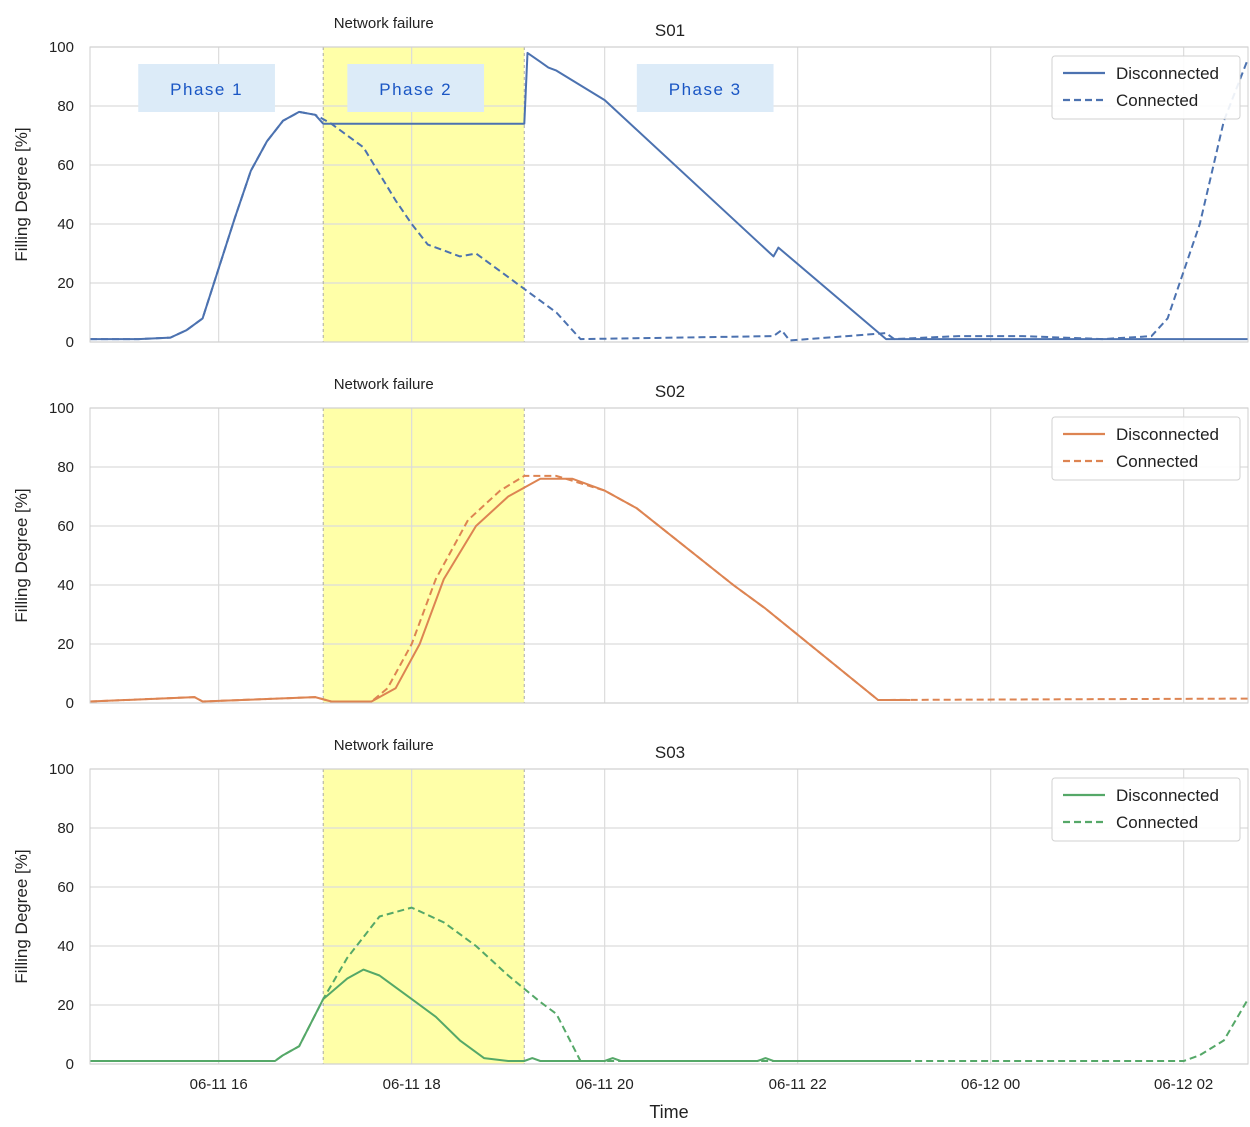 The width and height of the screenshot is (1250, 1127). What do you see at coordinates (668, 1112) in the screenshot?
I see `x-axis-label: Time` at bounding box center [668, 1112].